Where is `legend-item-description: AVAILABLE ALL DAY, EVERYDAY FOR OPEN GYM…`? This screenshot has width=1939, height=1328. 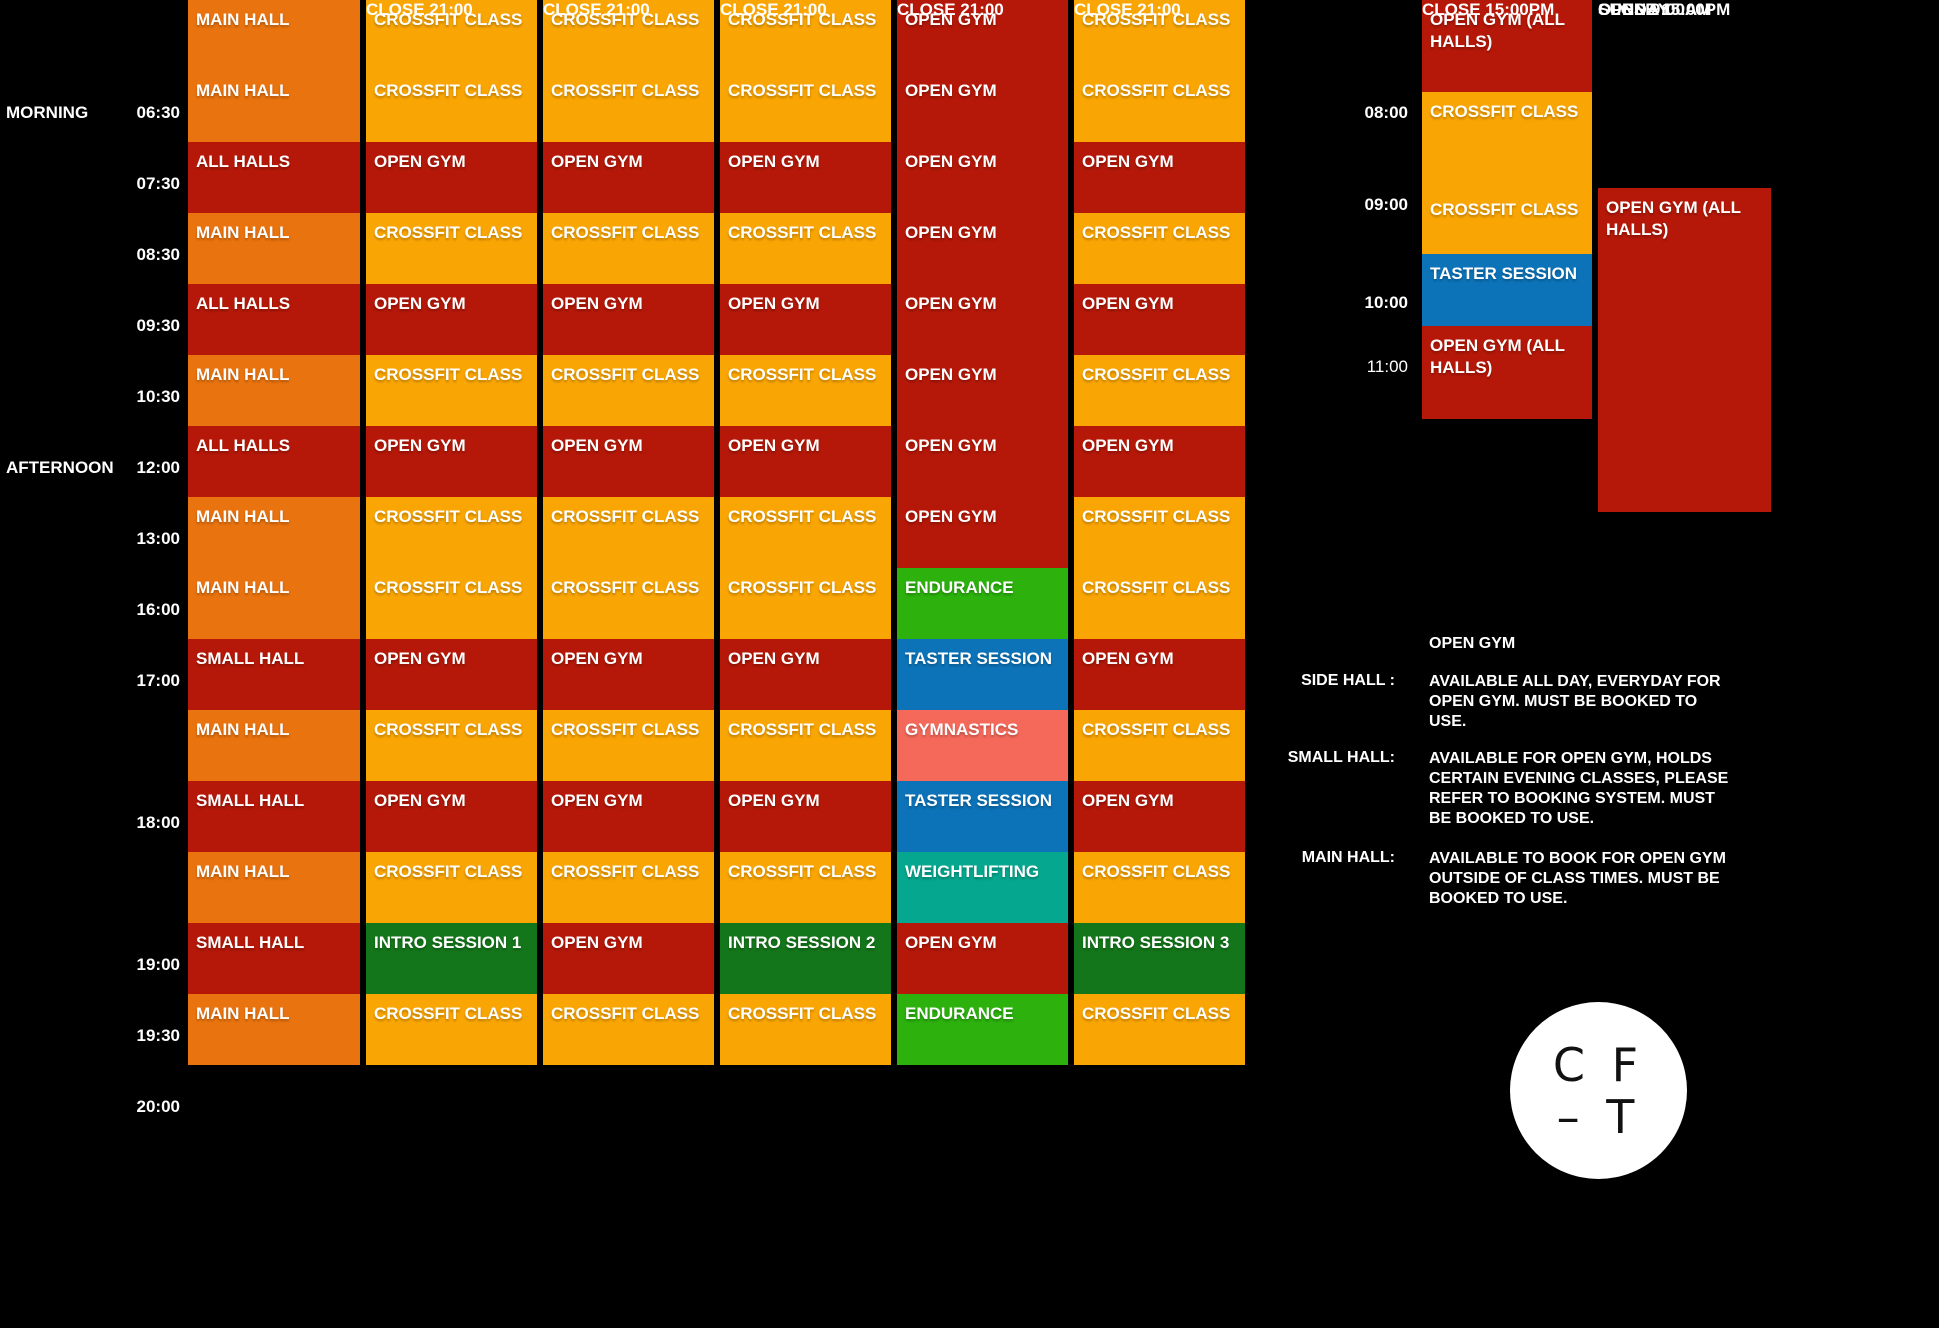 legend-item-description: AVAILABLE ALL DAY, EVERYDAY FOR OPEN GYM… is located at coordinates (1575, 701).